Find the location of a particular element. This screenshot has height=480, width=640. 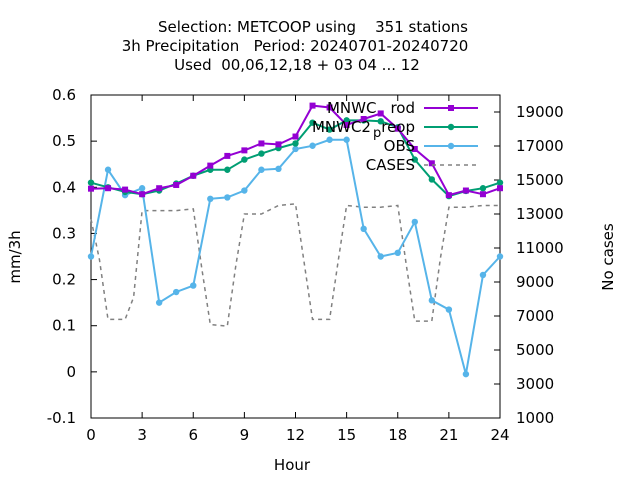

y-tick-label: 0.4 is located at coordinates (64, 187).